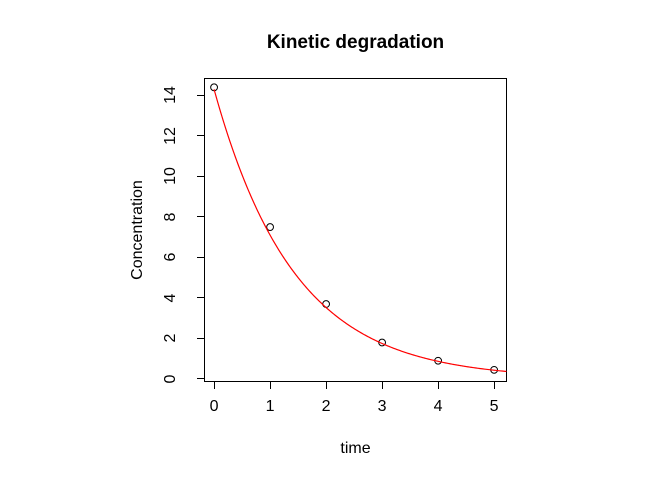  Describe the element at coordinates (438, 406) in the screenshot. I see `x-tick-label: 4` at that location.